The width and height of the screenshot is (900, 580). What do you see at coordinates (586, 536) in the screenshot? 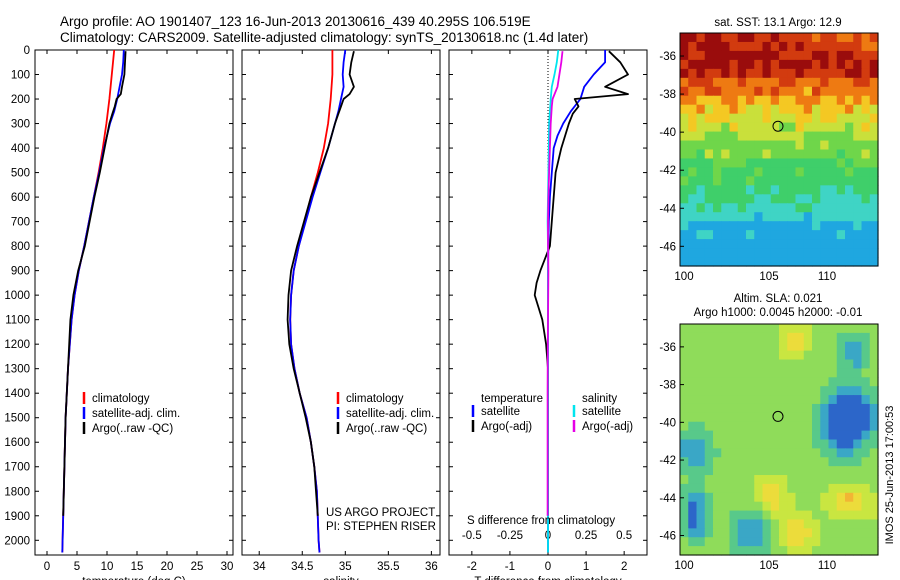
I see `s-tick-label: 0.25` at bounding box center [586, 536].